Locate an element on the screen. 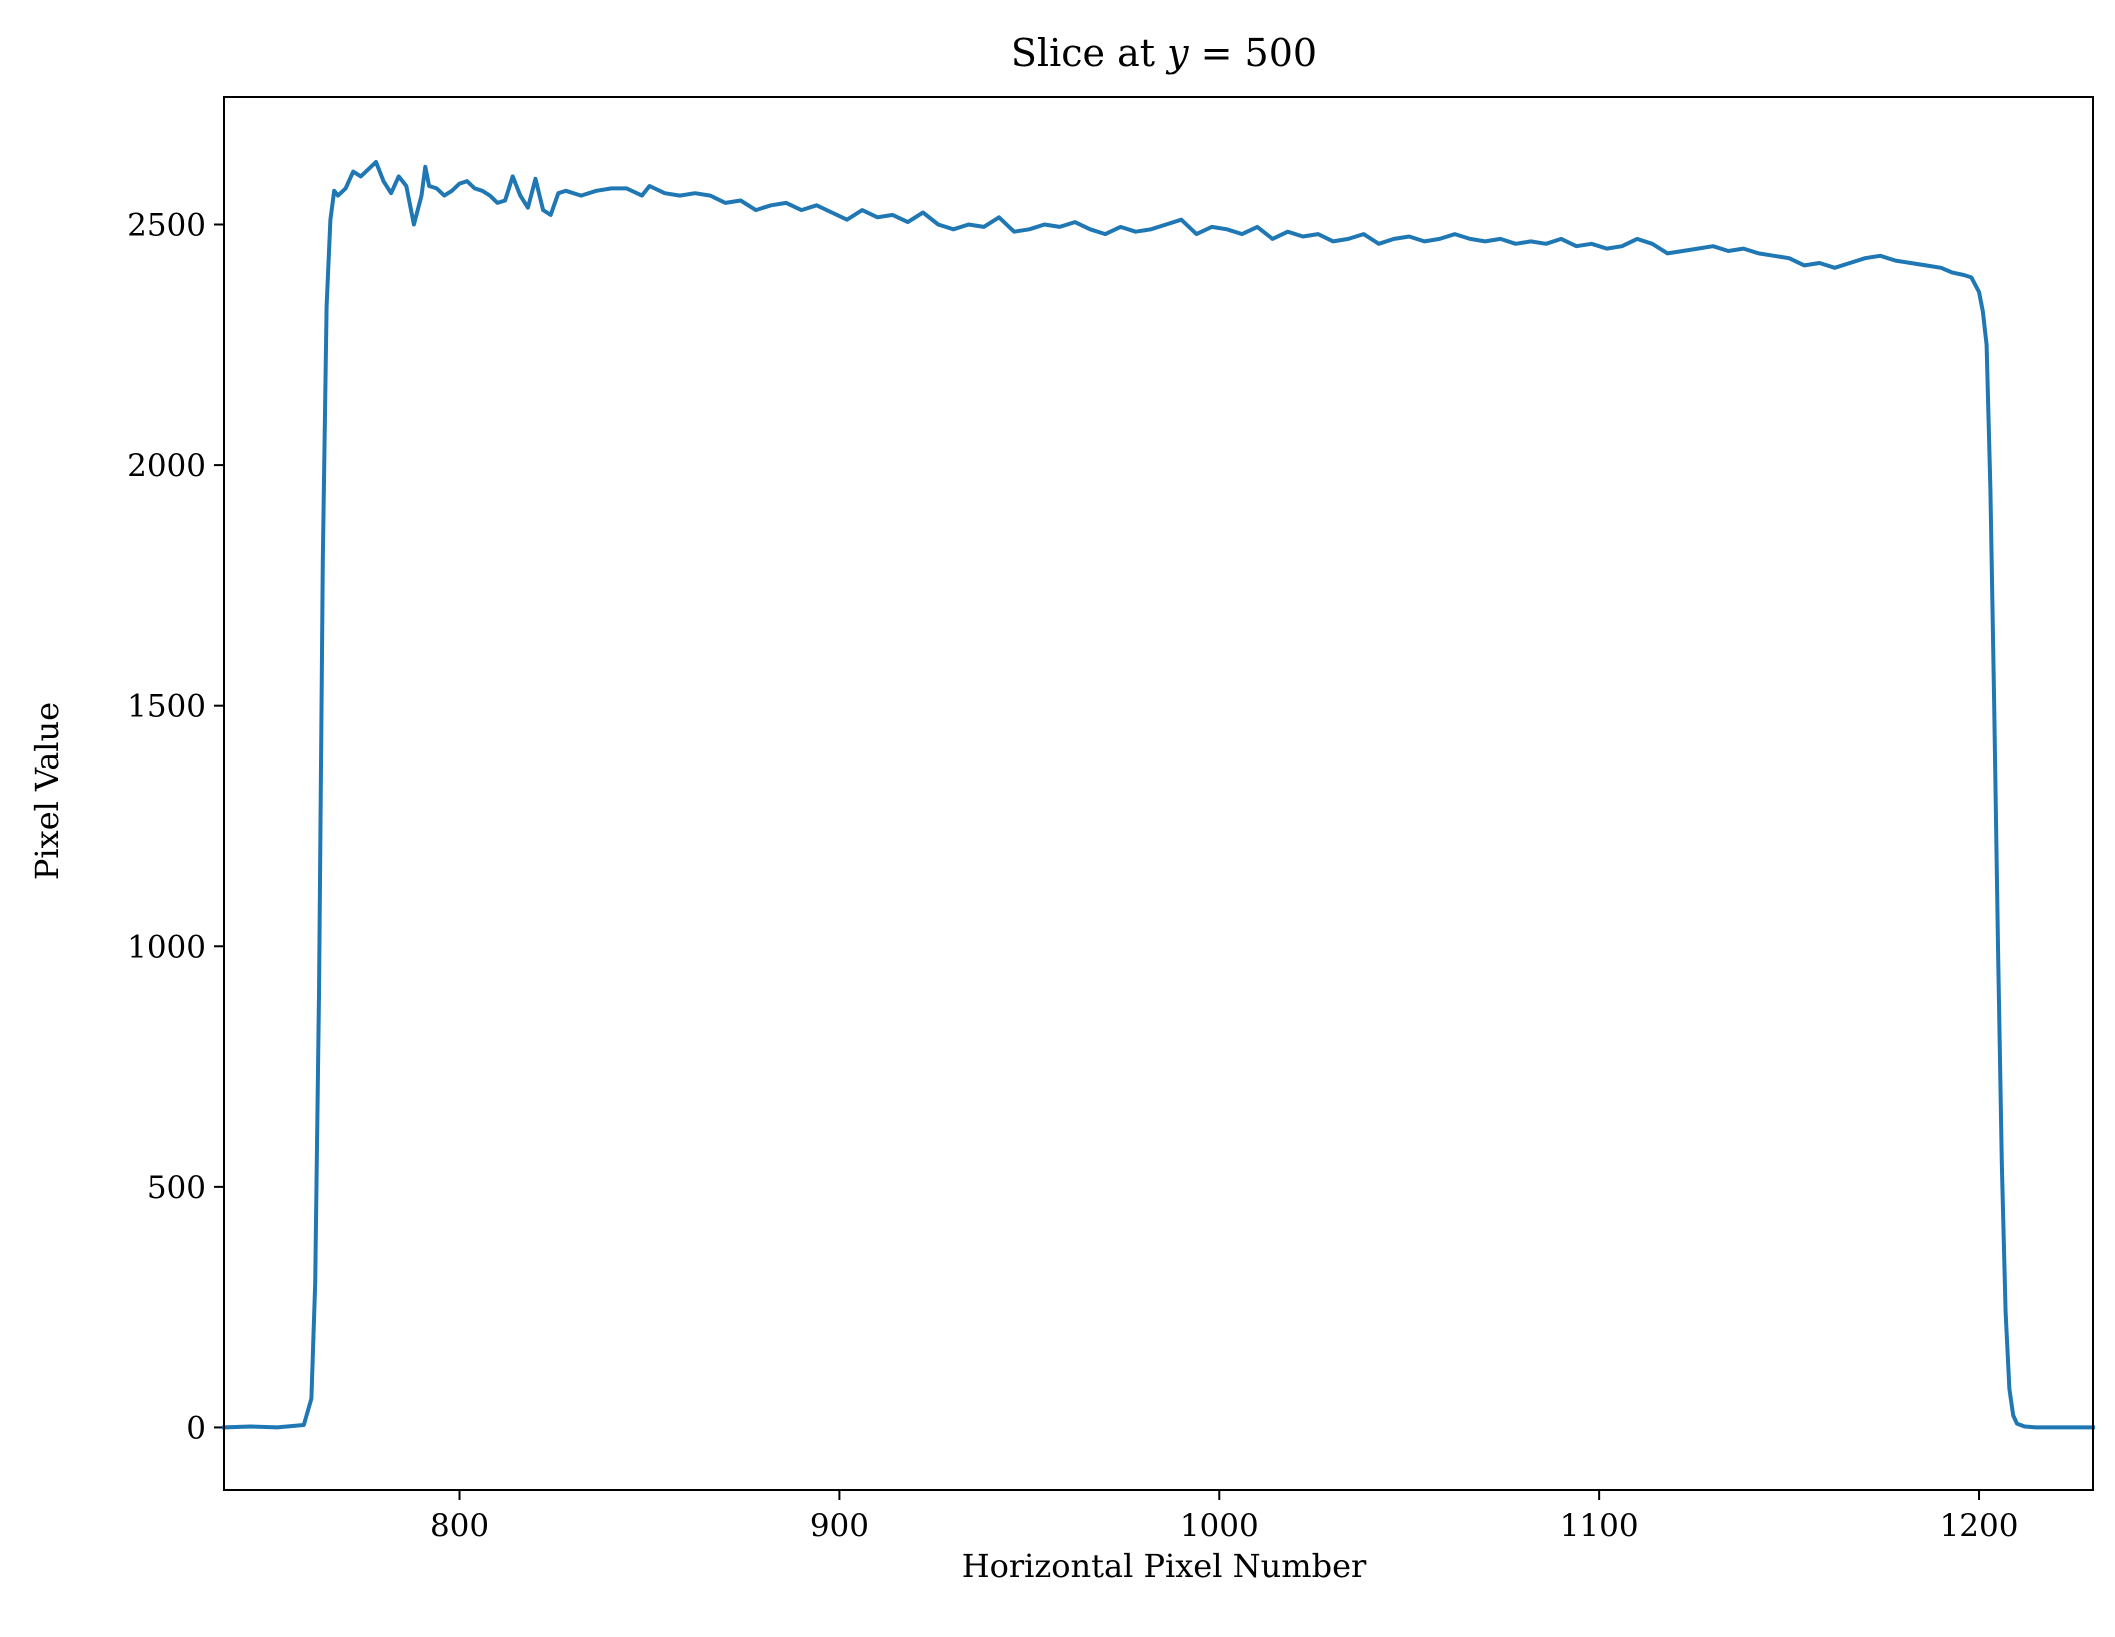 The height and width of the screenshot is (1637, 2115). x-axis: 800 900 1000 1100 1200 is located at coordinates (1224, 1517).